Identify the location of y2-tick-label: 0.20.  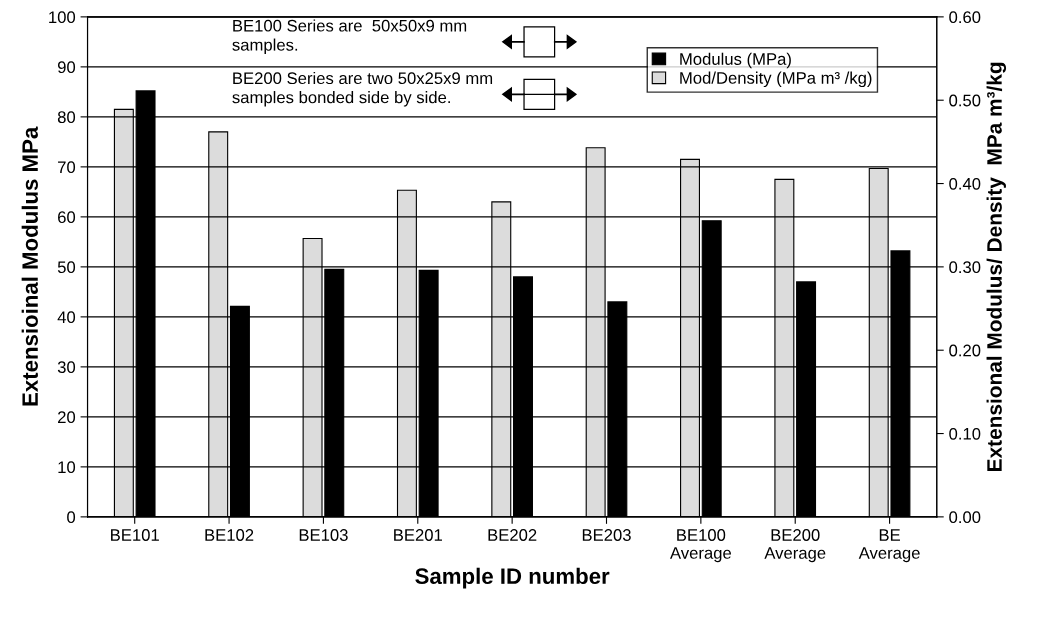
(965, 350).